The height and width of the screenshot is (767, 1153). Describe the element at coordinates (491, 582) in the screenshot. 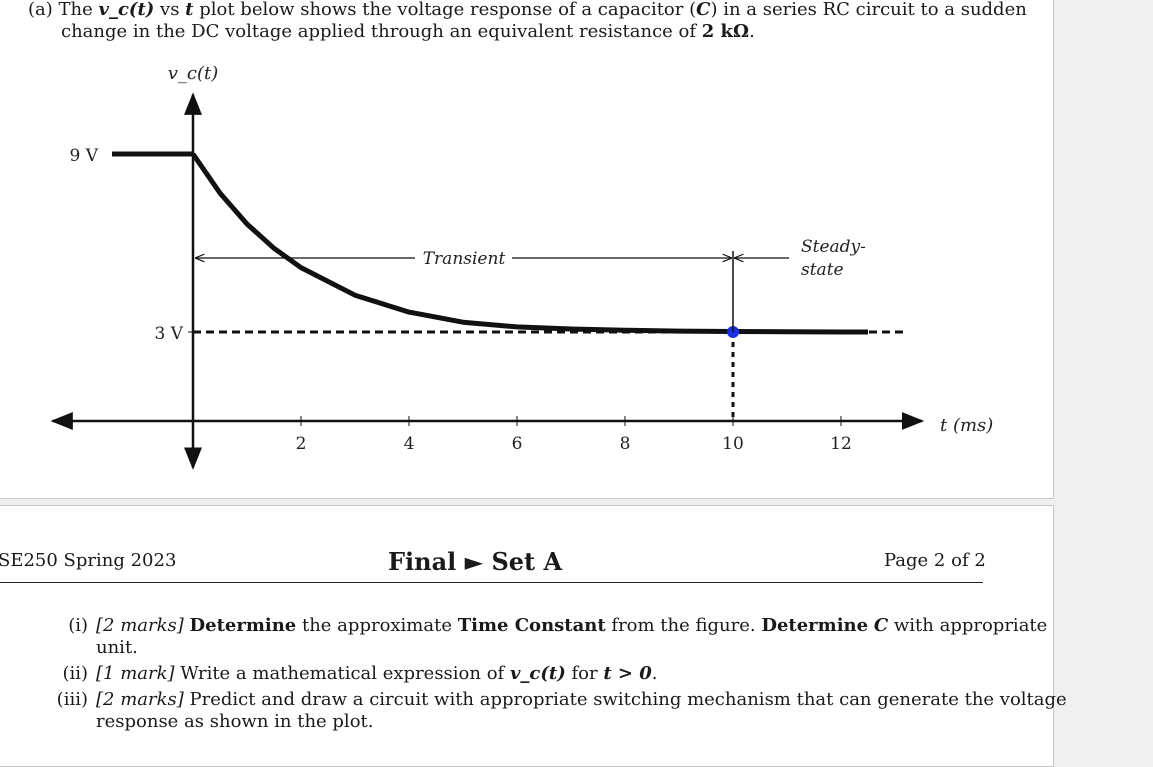

I see `header-rule` at that location.